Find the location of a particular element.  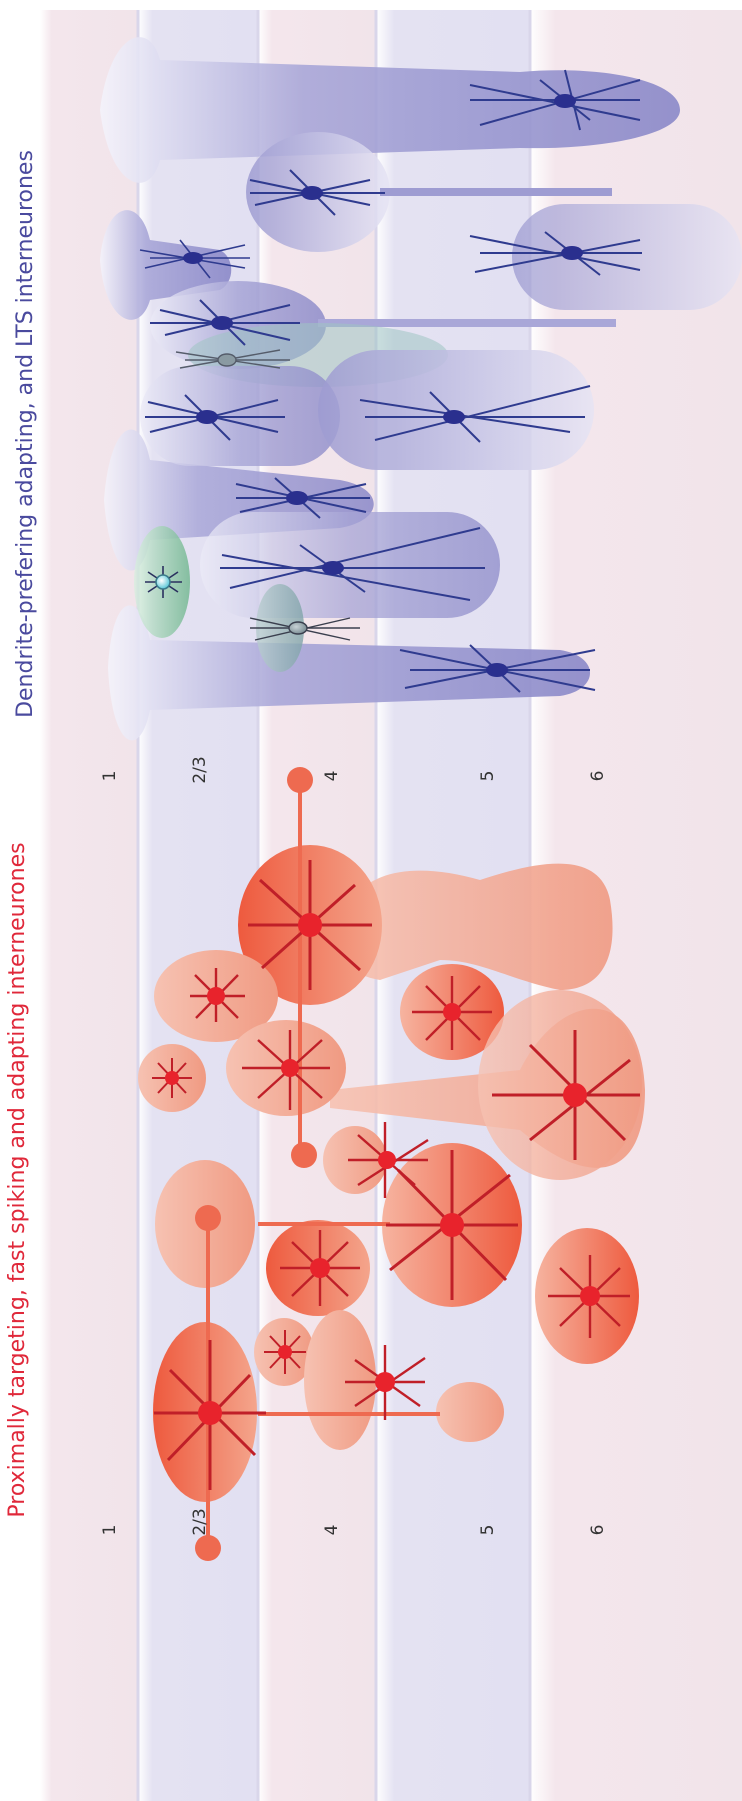

purple-axon-line-a is located at coordinates (496, 192).